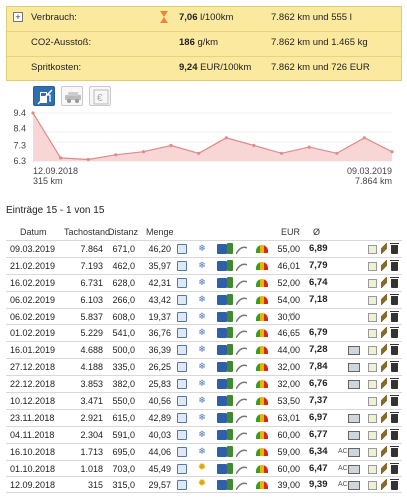 The height and width of the screenshot is (500, 407). What do you see at coordinates (18, 17) in the screenshot?
I see `expand-icon: +` at bounding box center [18, 17].